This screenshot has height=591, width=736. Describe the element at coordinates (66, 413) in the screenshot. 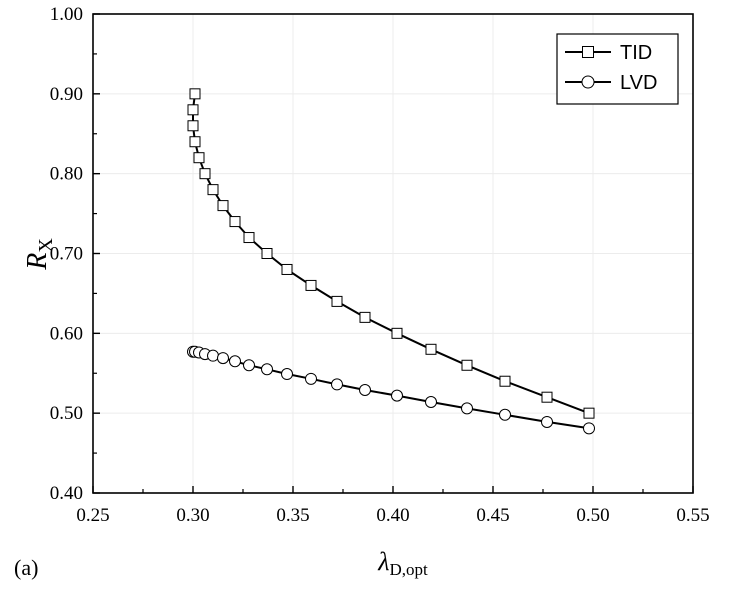

I see `y-tick-label: 0.50` at that location.